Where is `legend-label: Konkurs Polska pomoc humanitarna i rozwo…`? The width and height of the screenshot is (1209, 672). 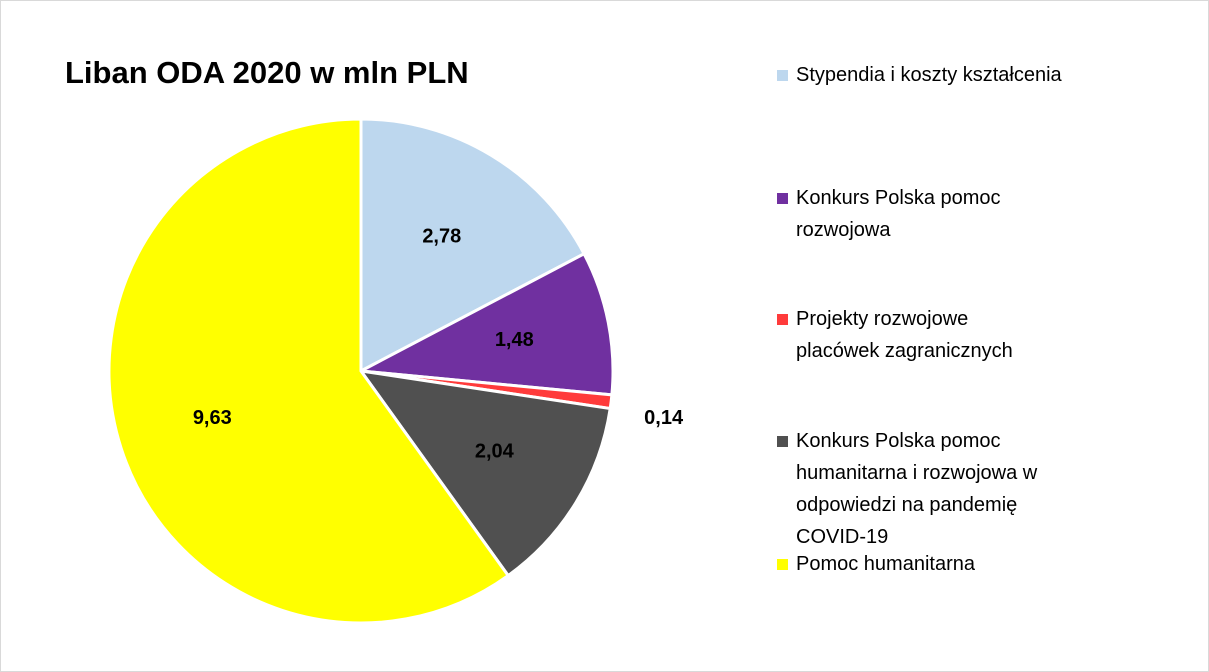 legend-label: Konkurs Polska pomoc humanitarna i rozwo… is located at coordinates (917, 489).